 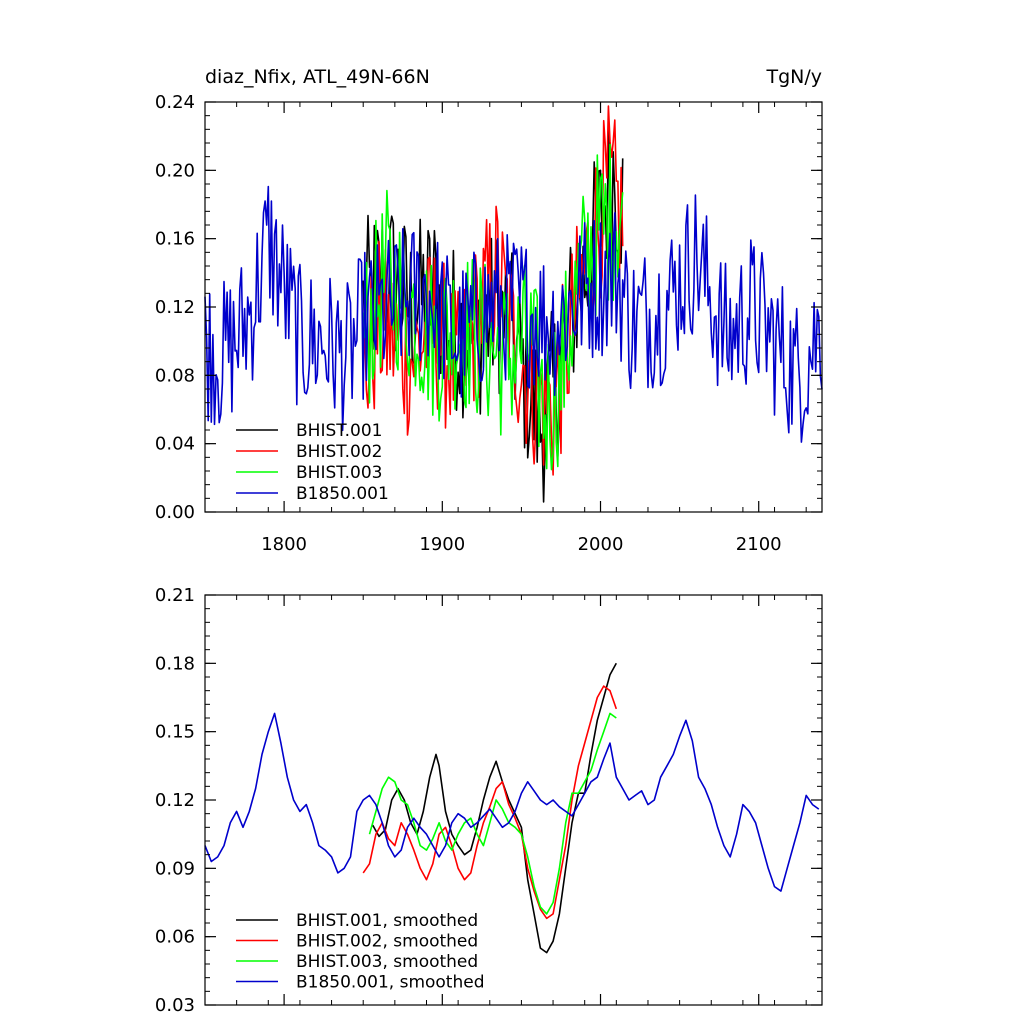 What do you see at coordinates (339, 473) in the screenshot?
I see `top-legend-label-3: BHIST.003` at bounding box center [339, 473].